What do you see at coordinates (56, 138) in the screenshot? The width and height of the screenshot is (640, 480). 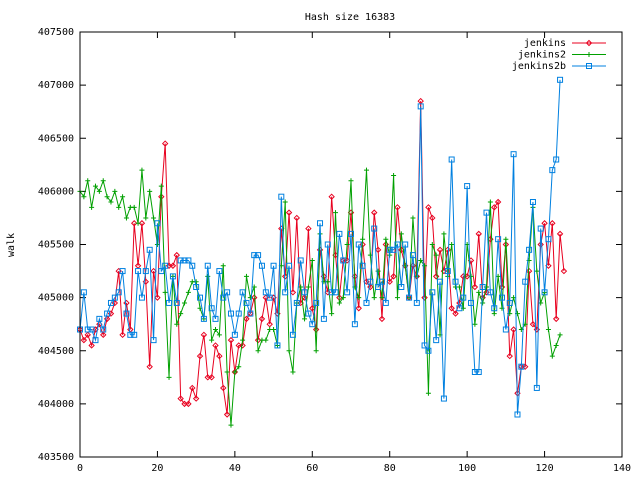 I see `y-tick-label: 406500` at bounding box center [56, 138].